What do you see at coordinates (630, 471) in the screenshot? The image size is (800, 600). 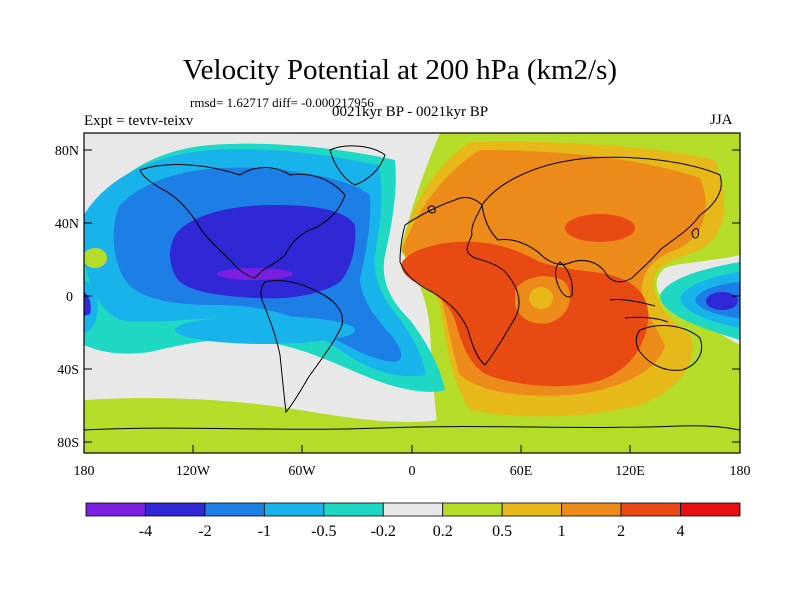 I see `lon-tick-label: 120E` at bounding box center [630, 471].